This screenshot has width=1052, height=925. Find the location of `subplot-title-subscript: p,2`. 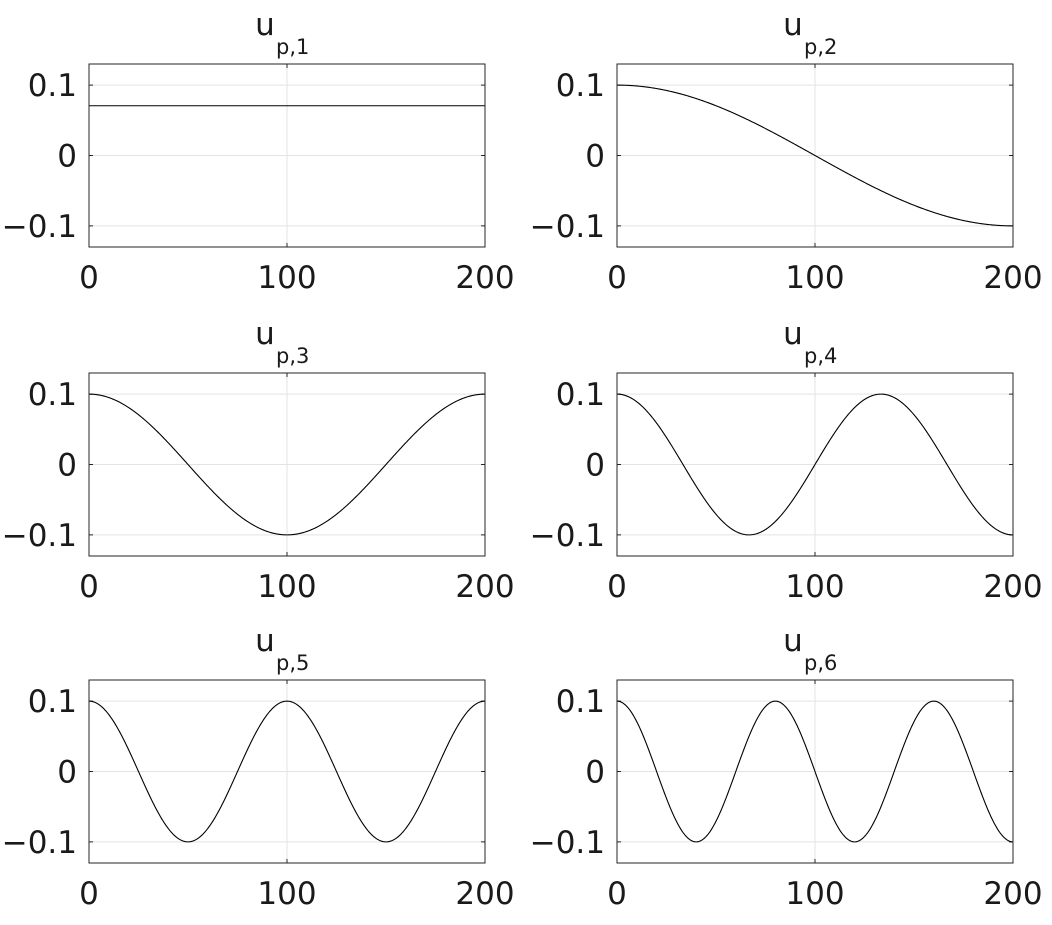

subplot-title-subscript: p,2 is located at coordinates (820, 47).